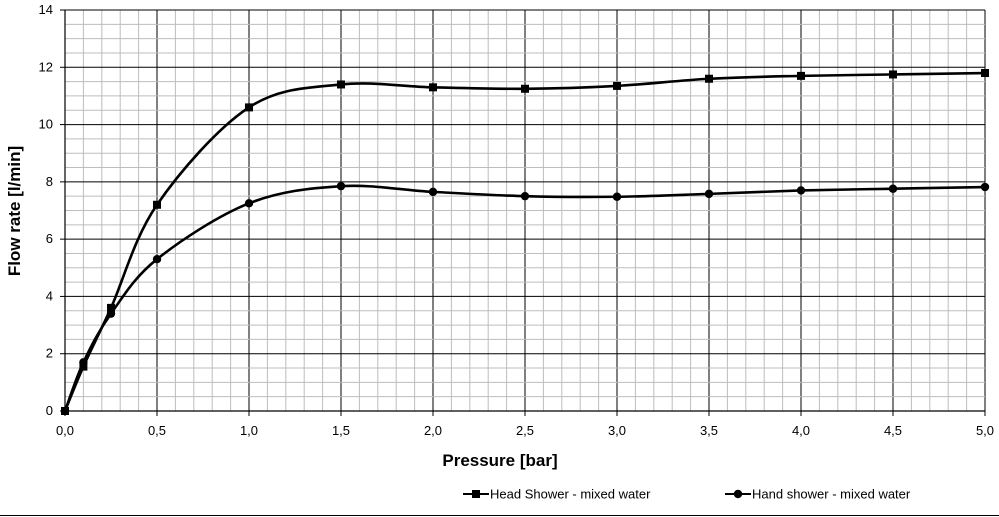 Image resolution: width=999 pixels, height=517 pixels. What do you see at coordinates (49, 410) in the screenshot?
I see `y-tick-label: 0` at bounding box center [49, 410].